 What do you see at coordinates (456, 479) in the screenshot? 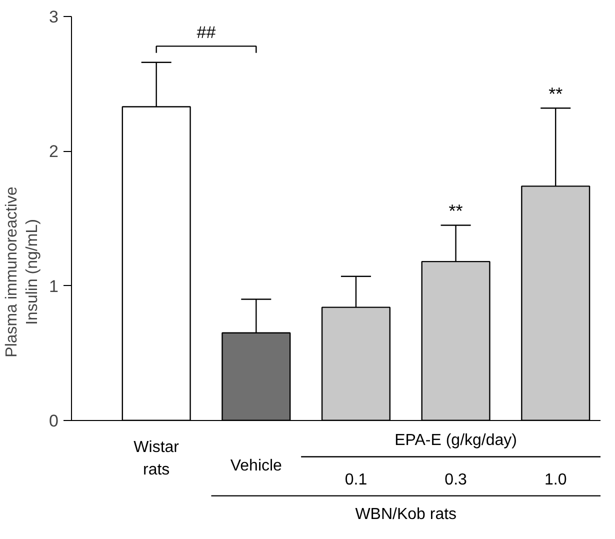
I see `x-tick-label: 0.3` at bounding box center [456, 479].